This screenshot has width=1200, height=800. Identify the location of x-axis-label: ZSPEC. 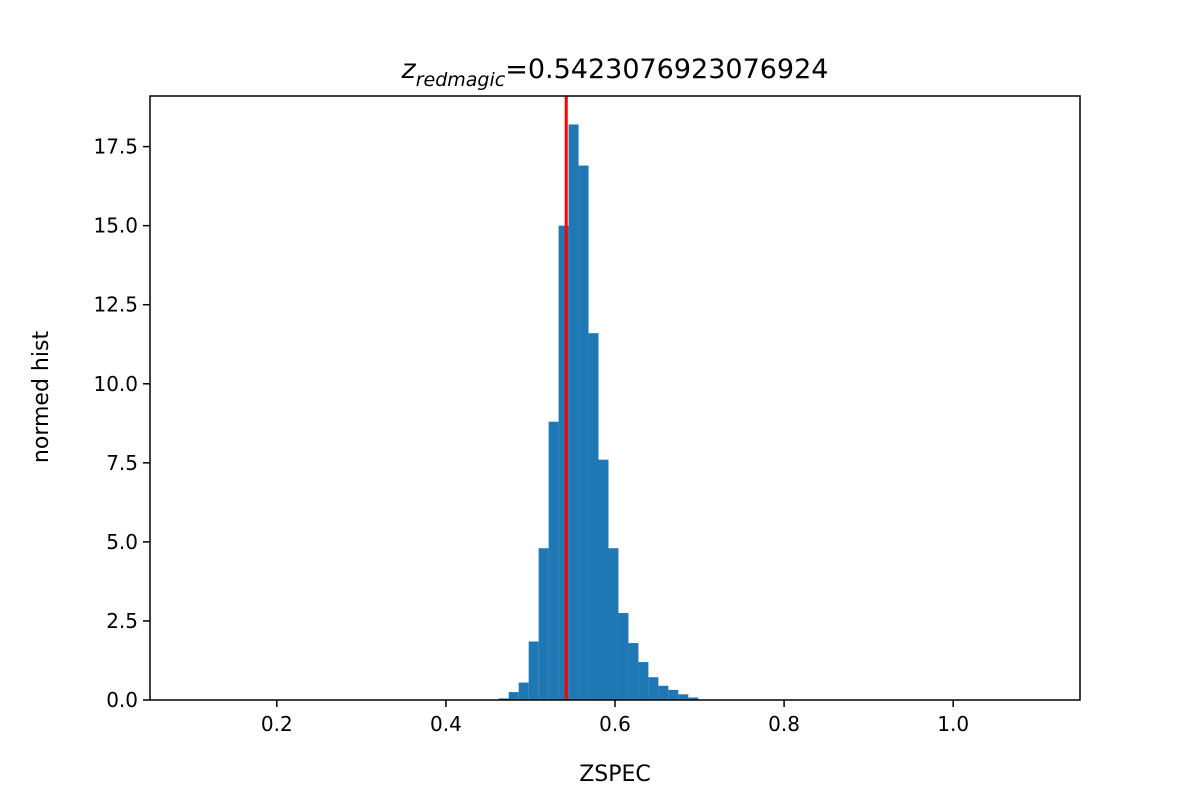
(615, 774).